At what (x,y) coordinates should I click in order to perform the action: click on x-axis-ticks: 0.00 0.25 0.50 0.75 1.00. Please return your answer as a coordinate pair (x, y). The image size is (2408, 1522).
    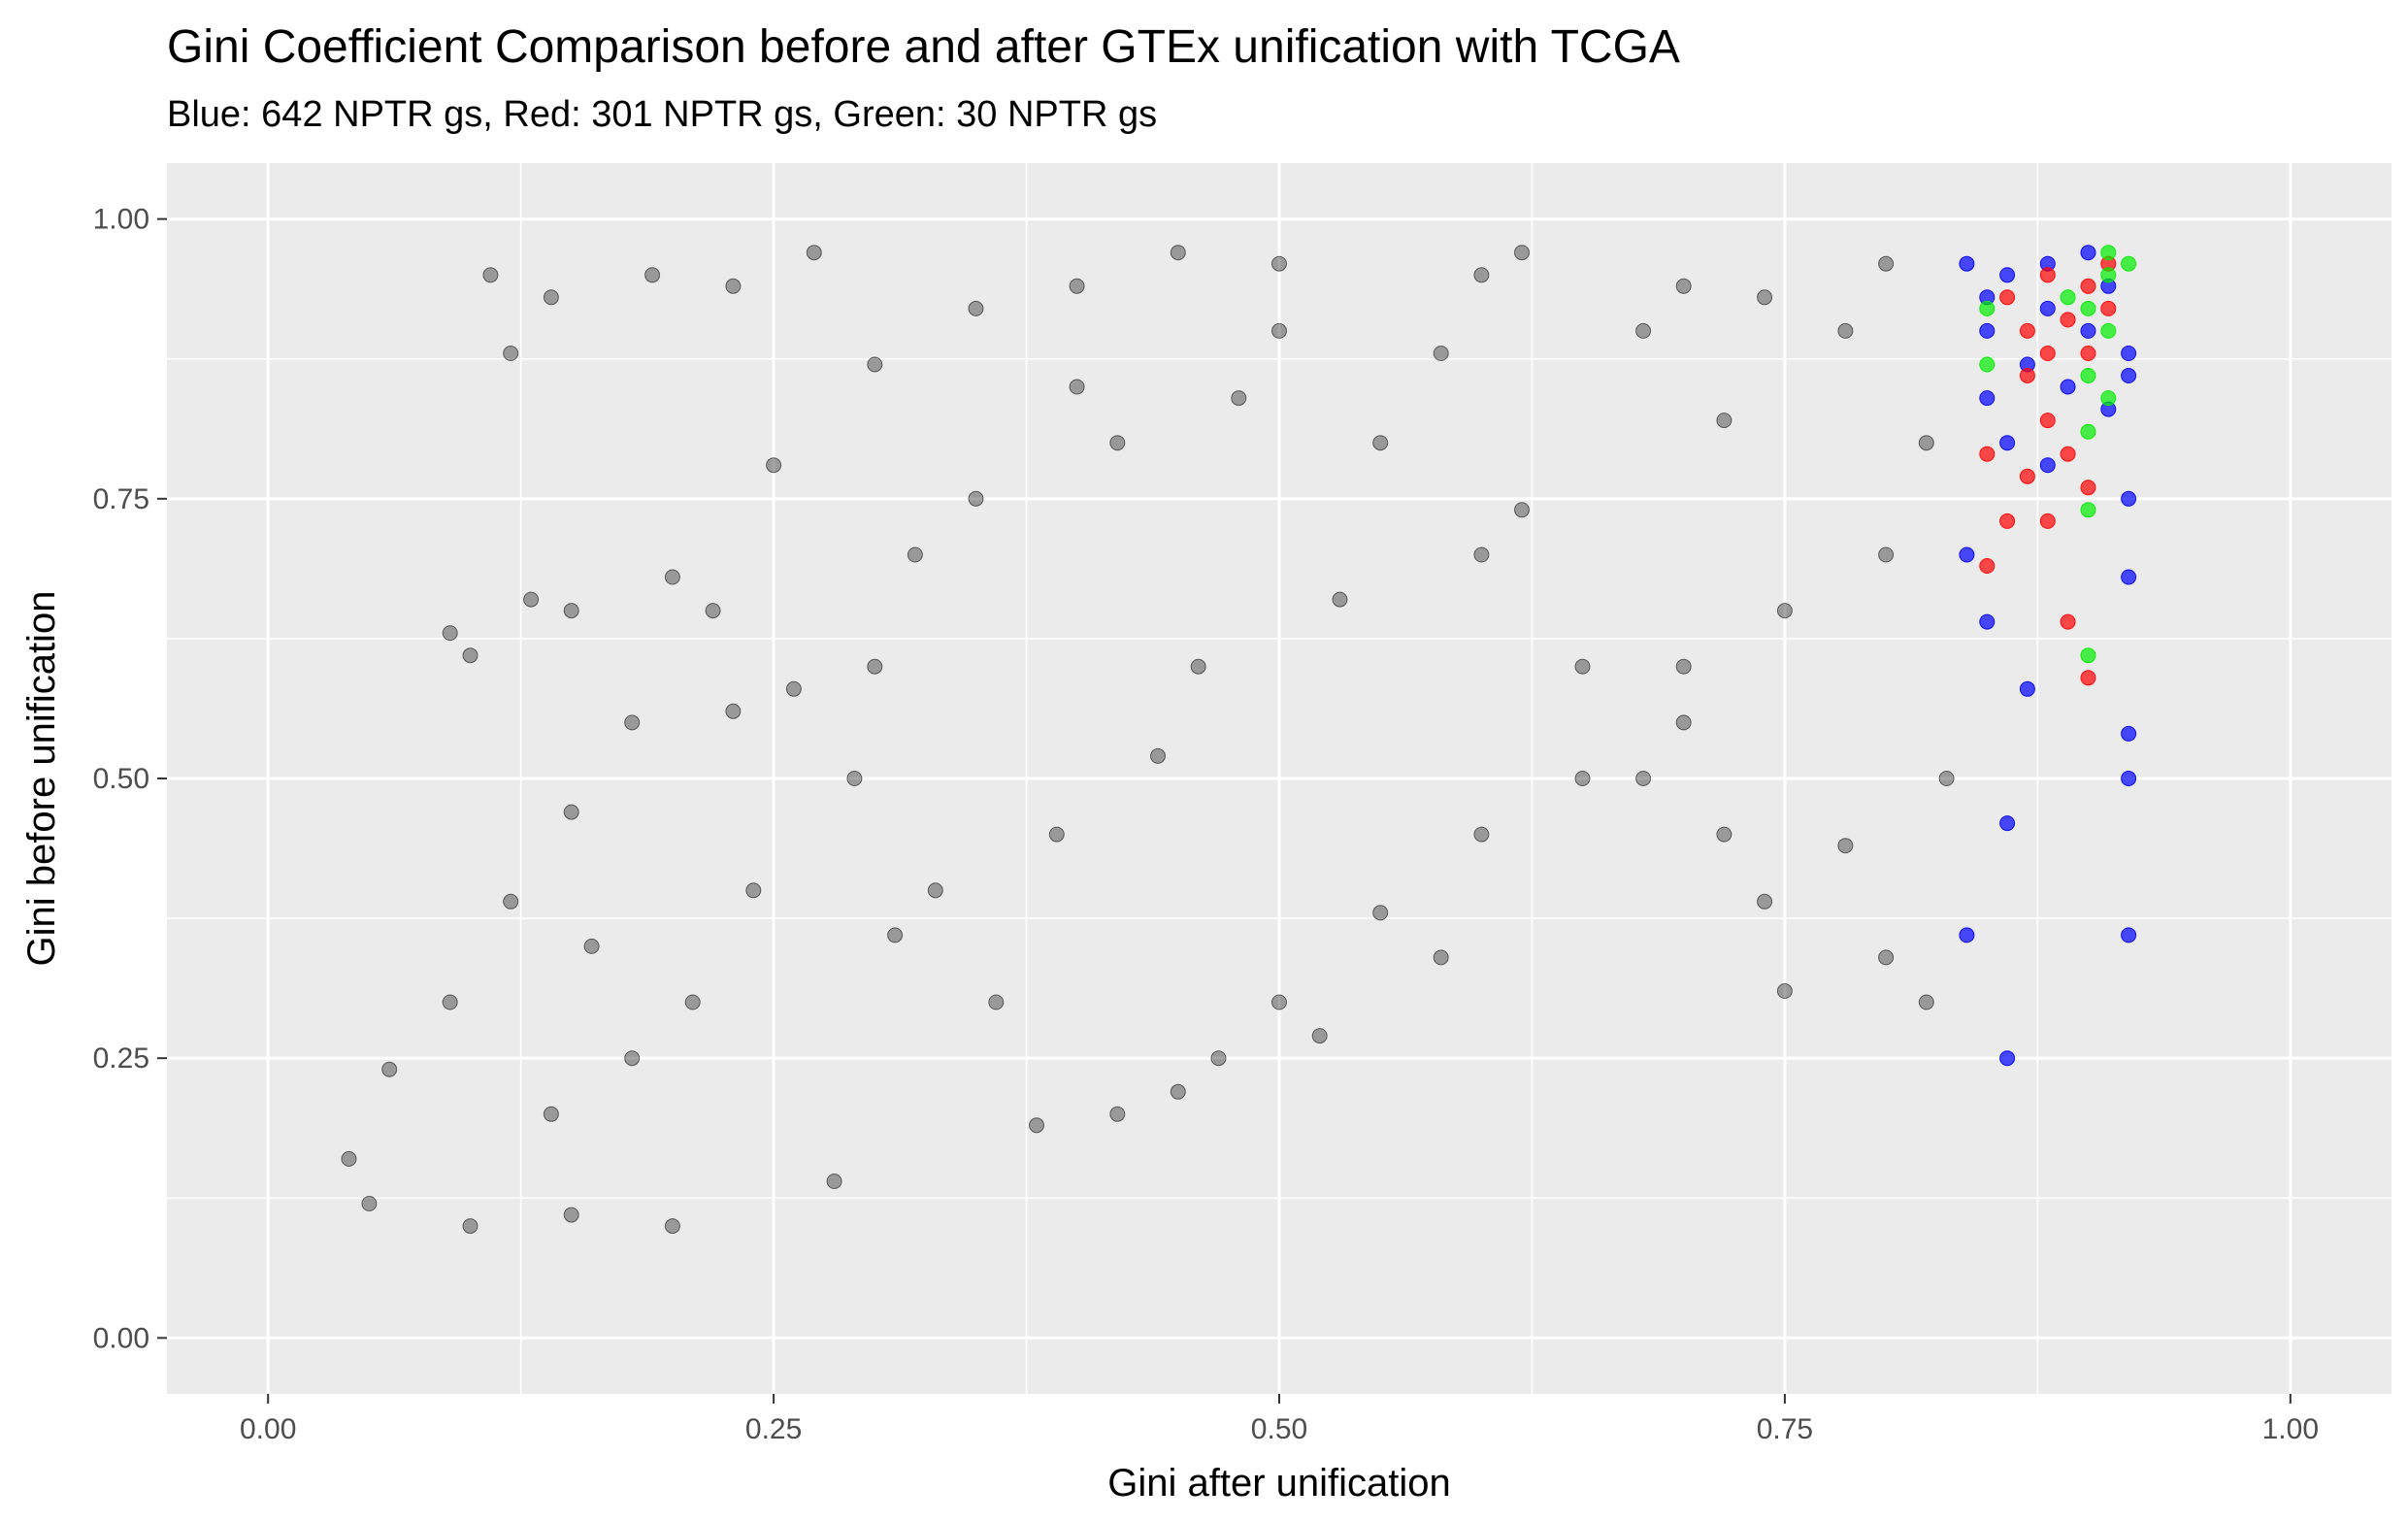
    Looking at the image, I should click on (1280, 1419).